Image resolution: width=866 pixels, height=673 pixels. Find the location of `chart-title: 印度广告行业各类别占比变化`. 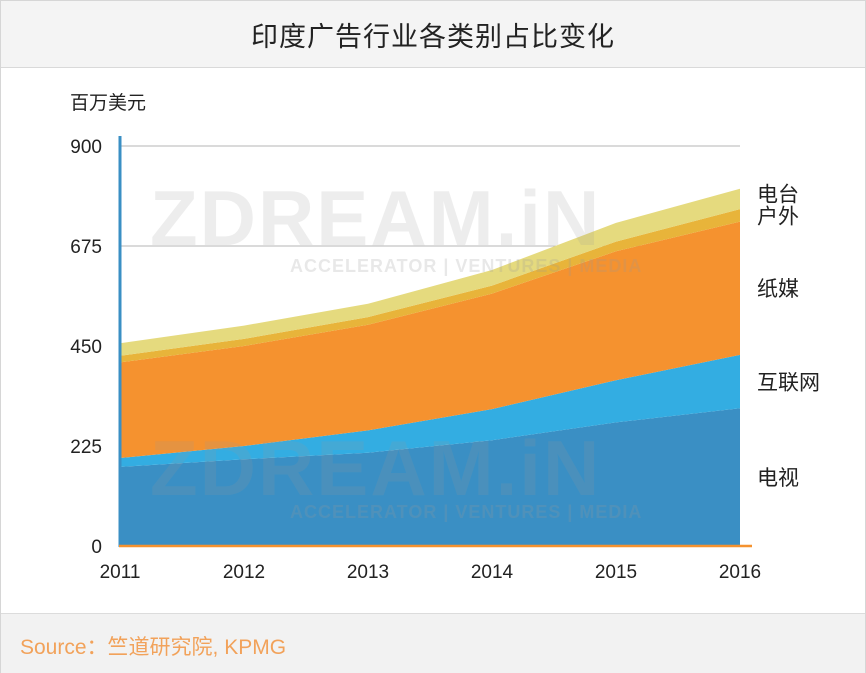

chart-title: 印度广告行业各类别占比变化 is located at coordinates (433, 37).